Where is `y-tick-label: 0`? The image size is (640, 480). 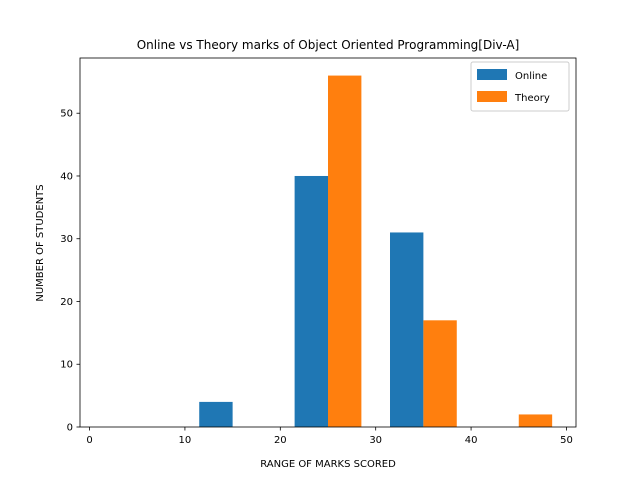 y-tick-label: 0 is located at coordinates (70, 428).